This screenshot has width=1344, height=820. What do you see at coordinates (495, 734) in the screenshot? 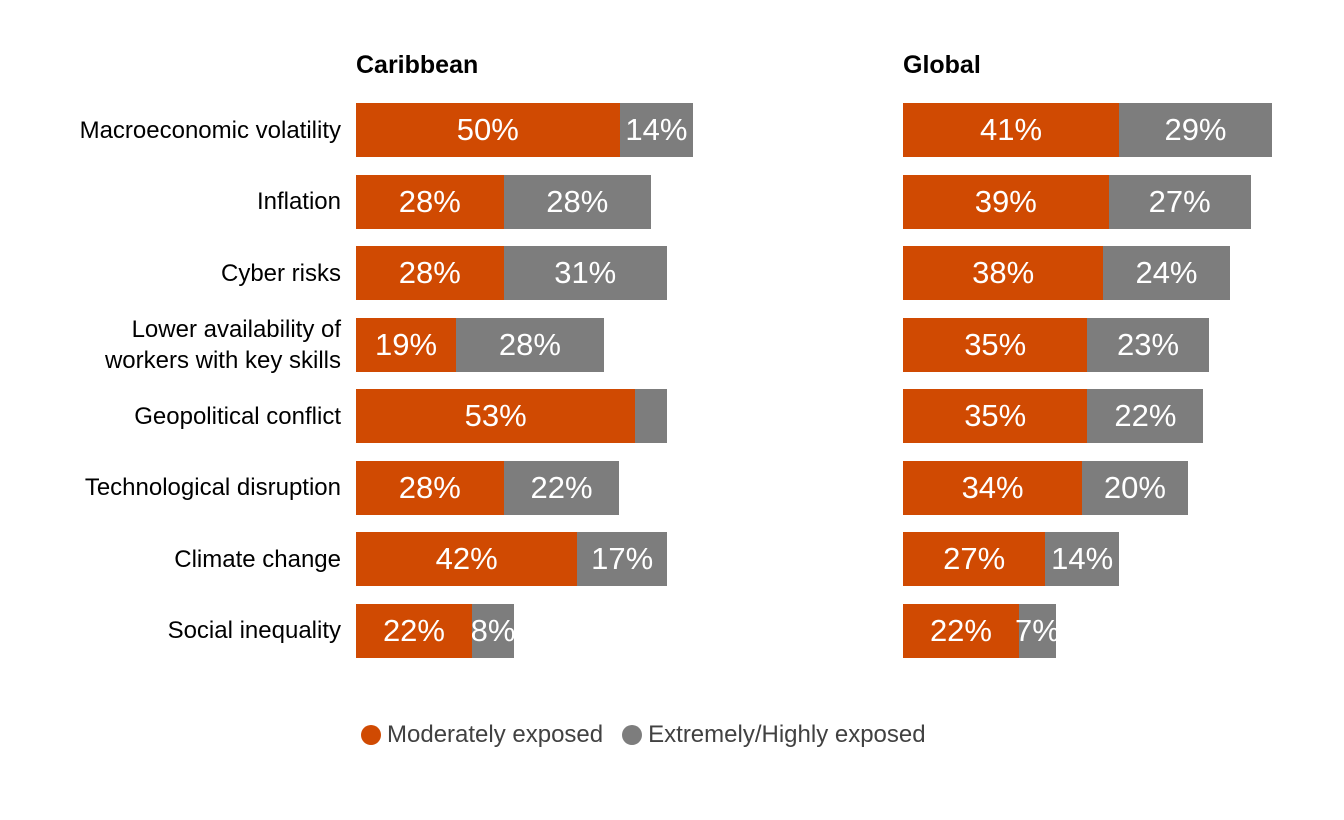
I see `legend-label-moderately: Moderately exposed` at bounding box center [495, 734].